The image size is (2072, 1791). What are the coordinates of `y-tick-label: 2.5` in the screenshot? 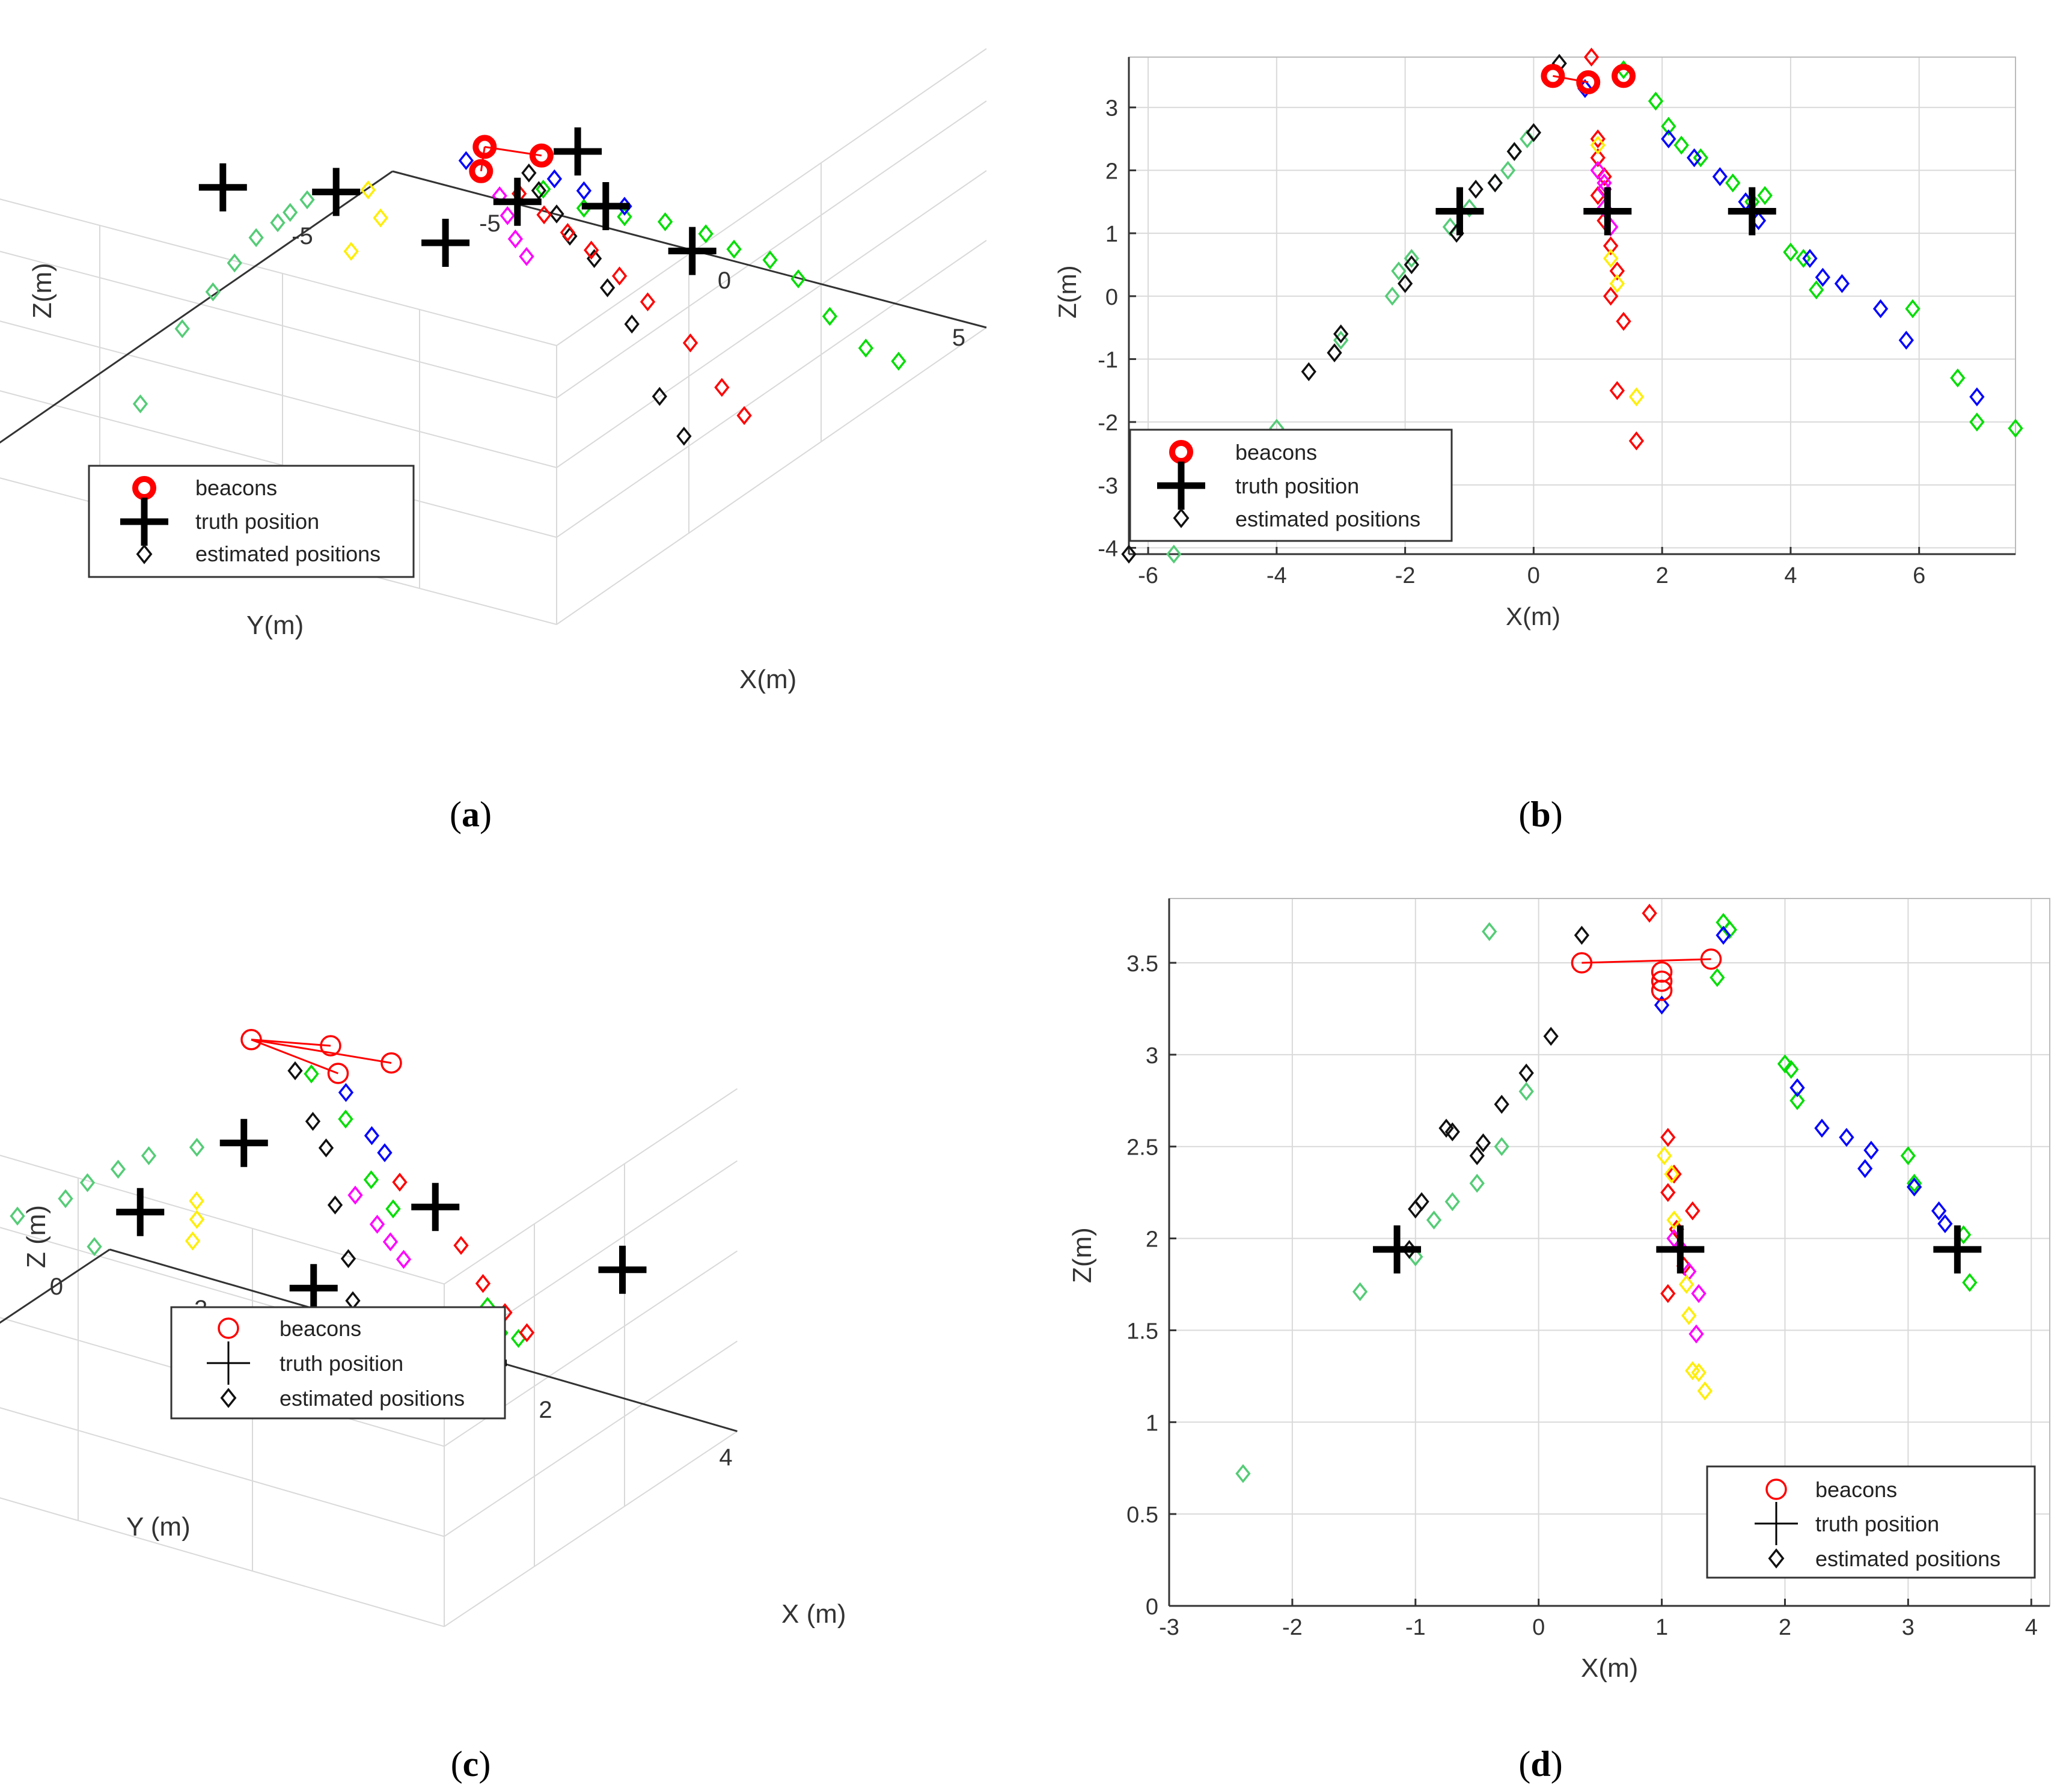 It's located at (1142, 1148).